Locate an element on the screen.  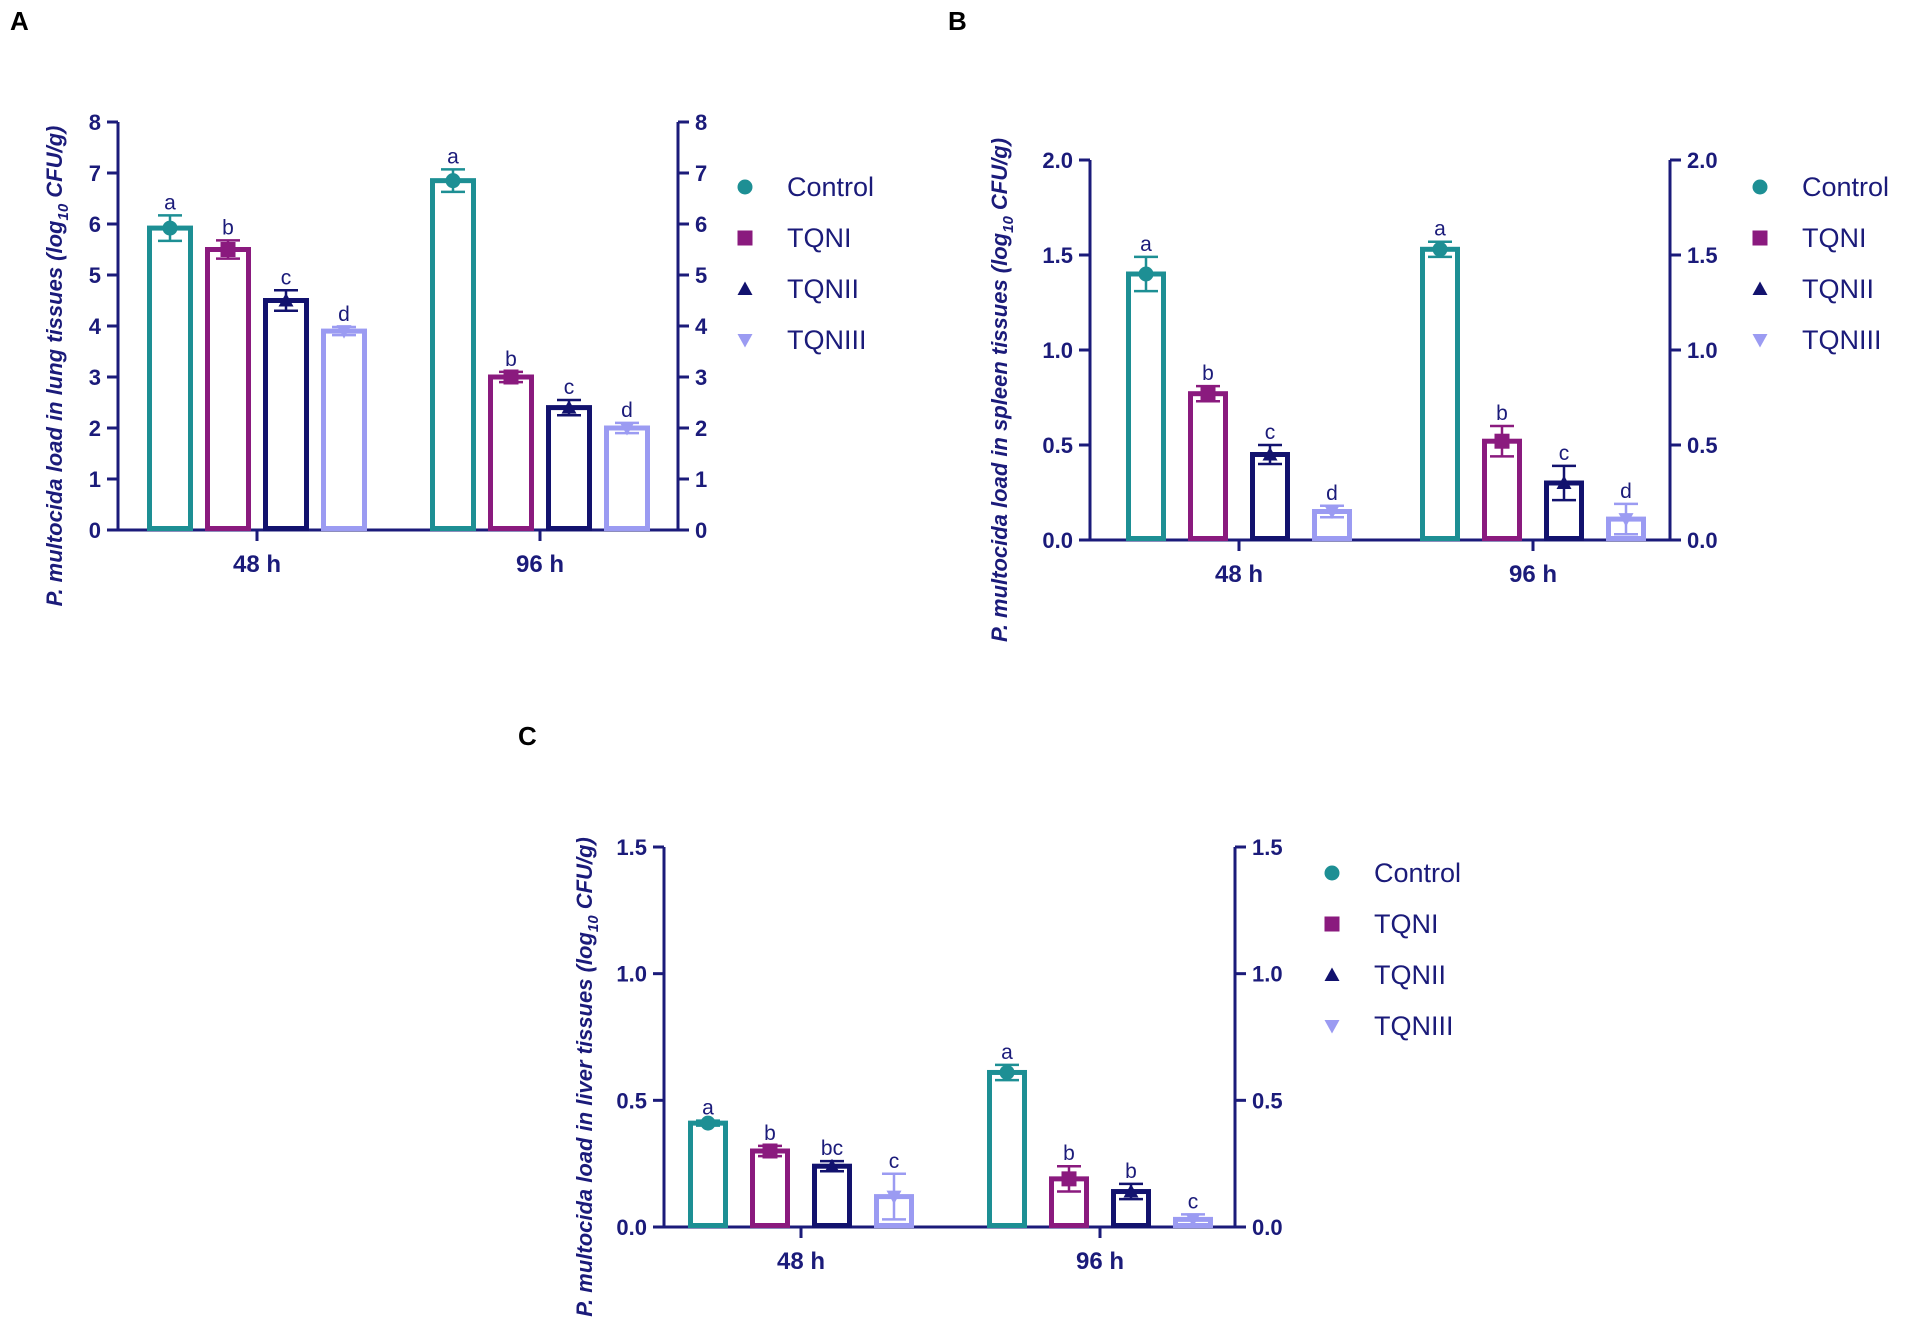
y-tick-label-right: 4 is located at coordinates (701, 326).